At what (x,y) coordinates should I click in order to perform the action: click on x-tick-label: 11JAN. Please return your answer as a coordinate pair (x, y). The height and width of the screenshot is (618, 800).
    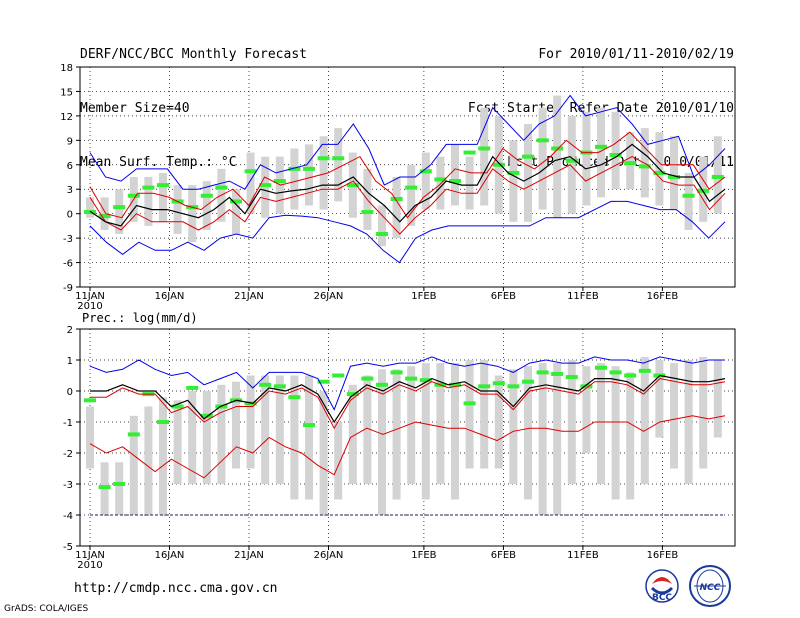
    Looking at the image, I should click on (90, 296).